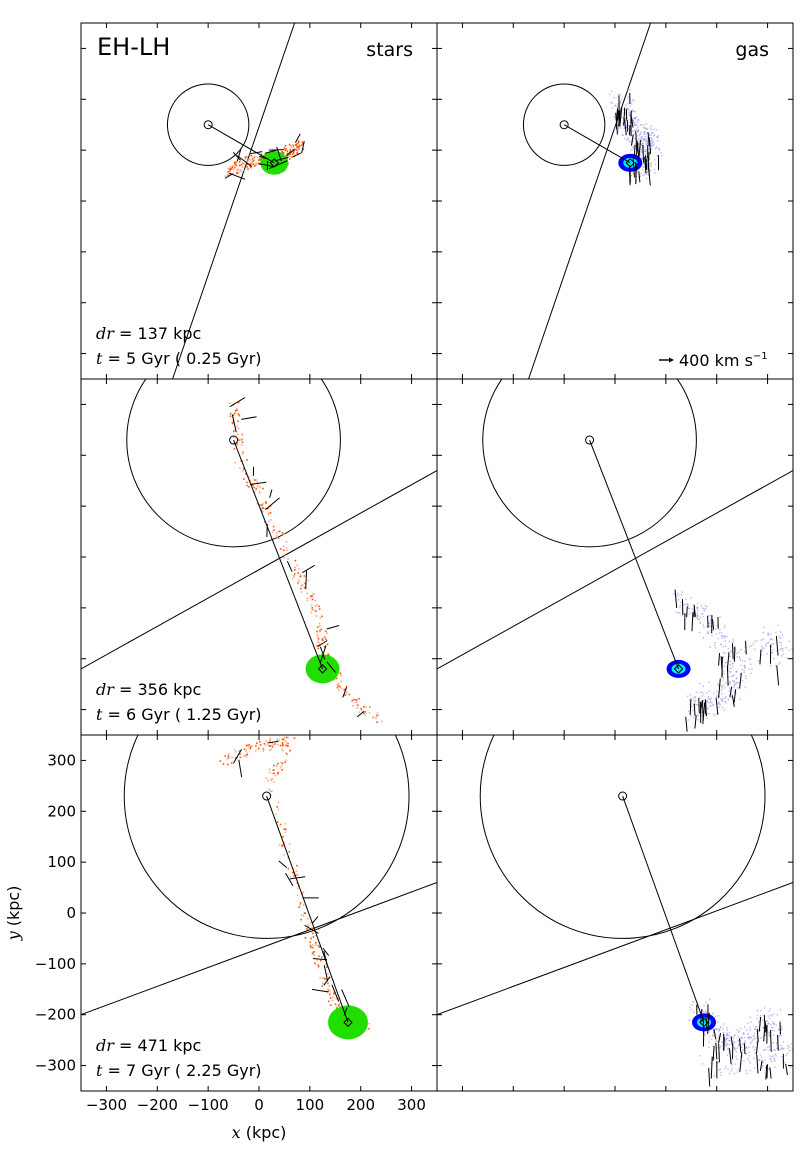 The width and height of the screenshot is (810, 1150). What do you see at coordinates (148, 1045) in the screenshot?
I see `dr-annotation: dr = 471 kpc` at bounding box center [148, 1045].